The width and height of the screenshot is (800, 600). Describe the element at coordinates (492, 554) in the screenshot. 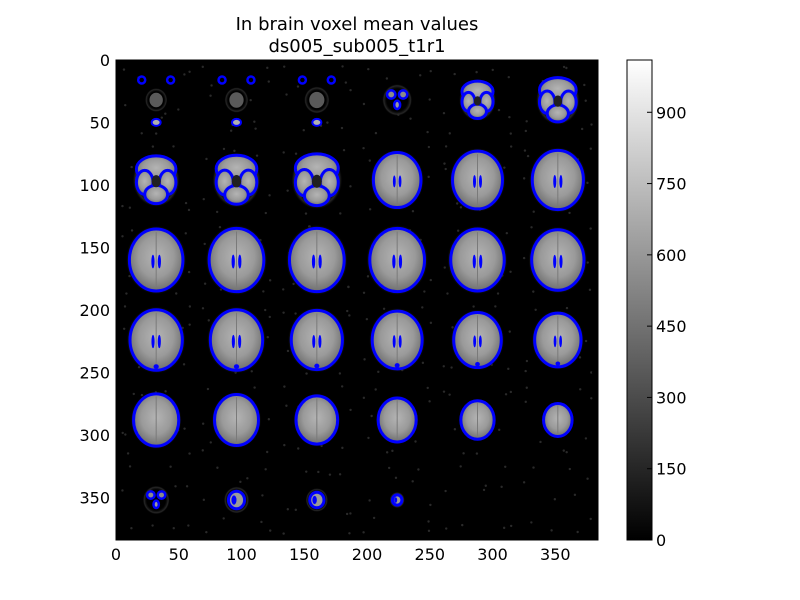

I see `x-tick-label: 300` at that location.